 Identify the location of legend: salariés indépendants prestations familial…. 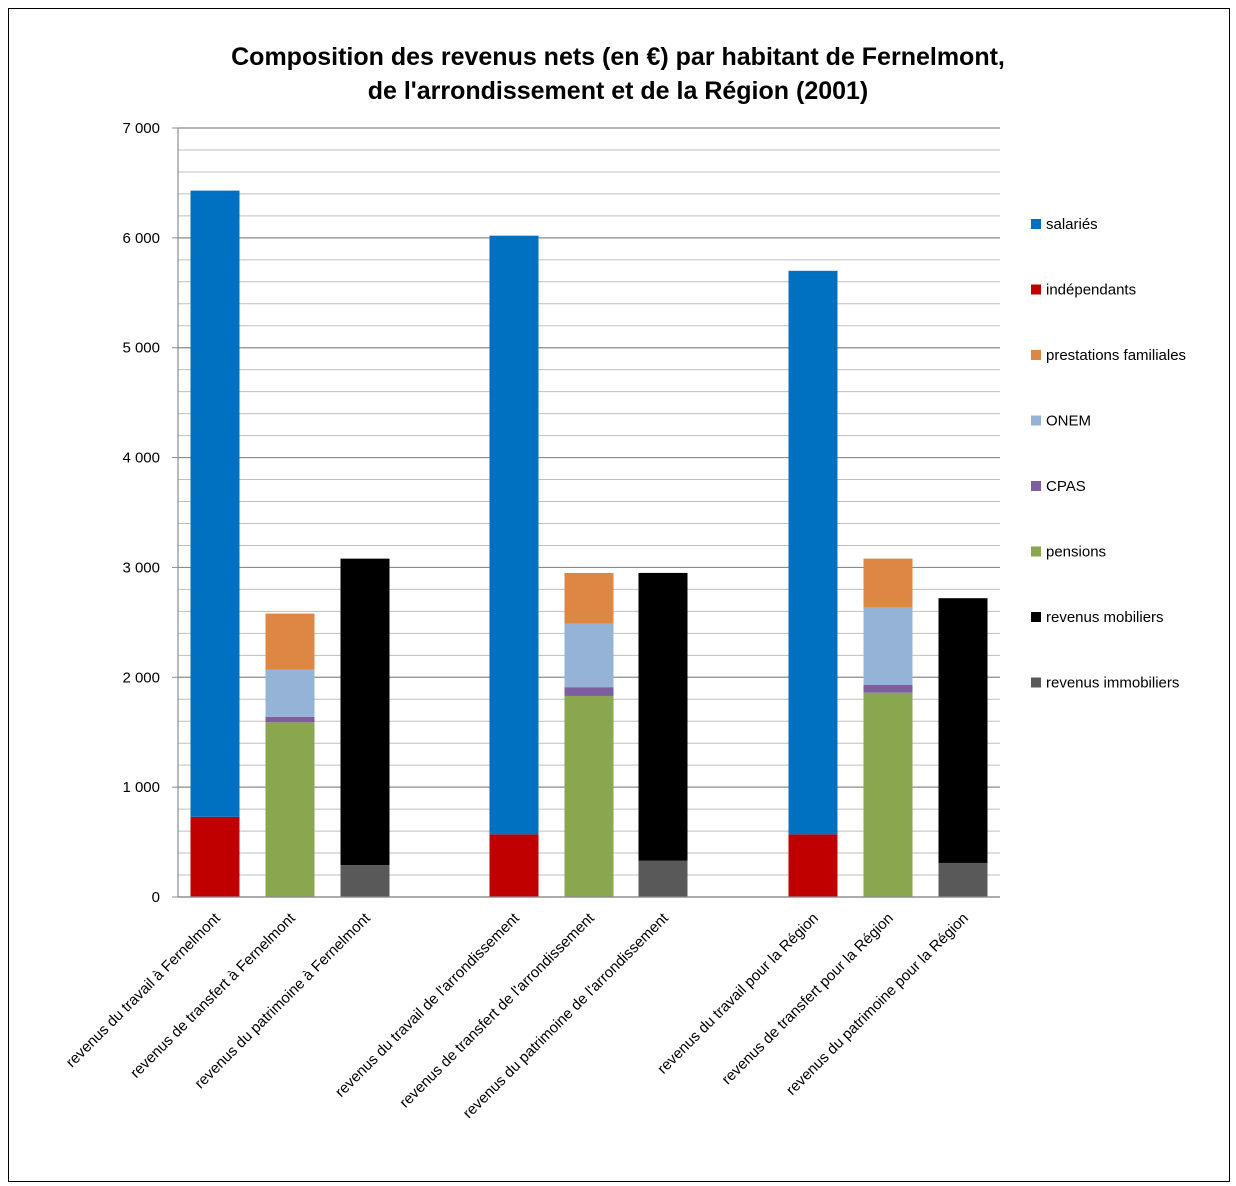
(1108, 454).